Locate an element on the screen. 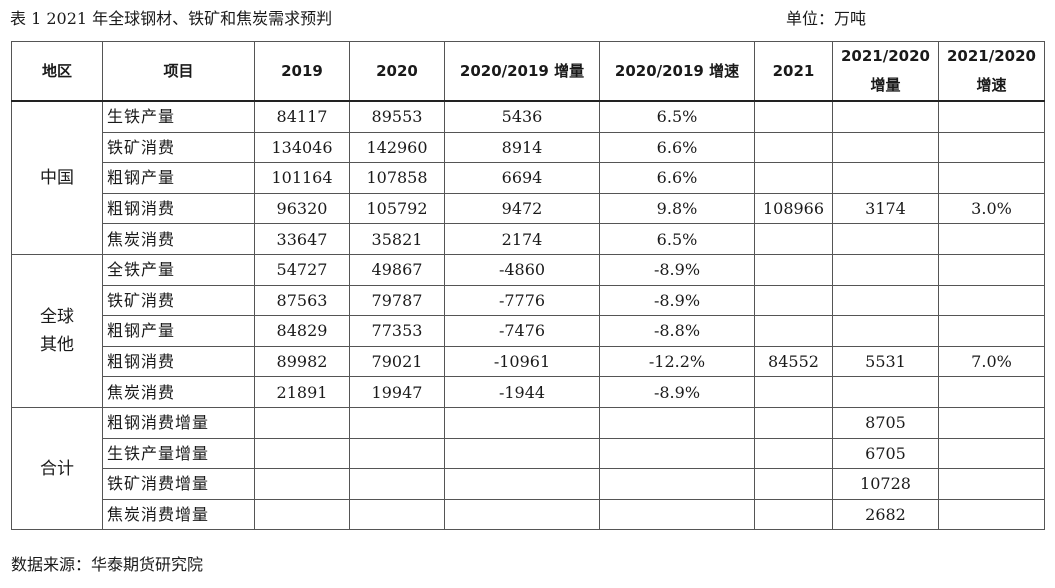 The image size is (1055, 588). value-2019: 54727 is located at coordinates (302, 269).